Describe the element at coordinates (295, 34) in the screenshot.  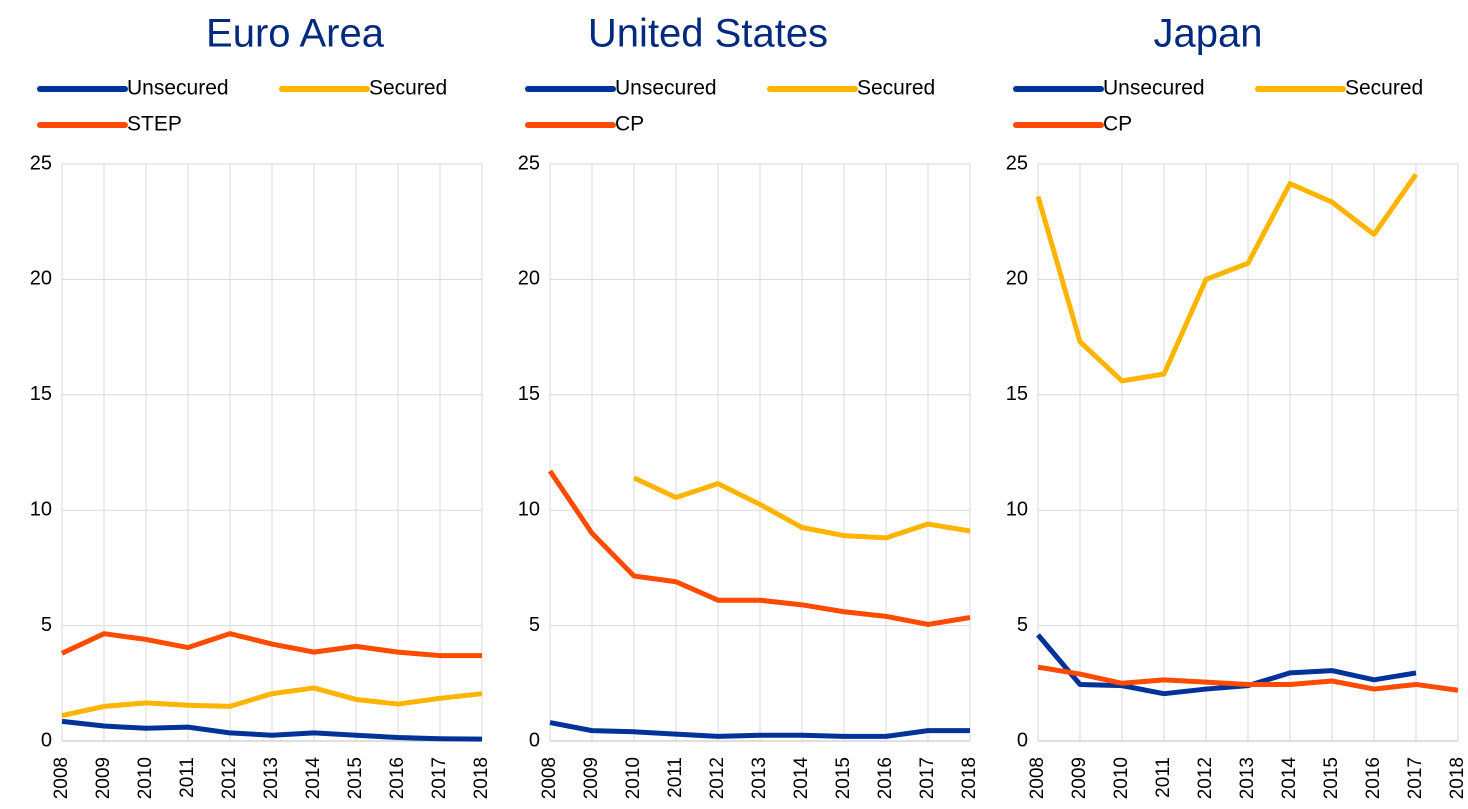
I see `chart-title: Euro Area` at that location.